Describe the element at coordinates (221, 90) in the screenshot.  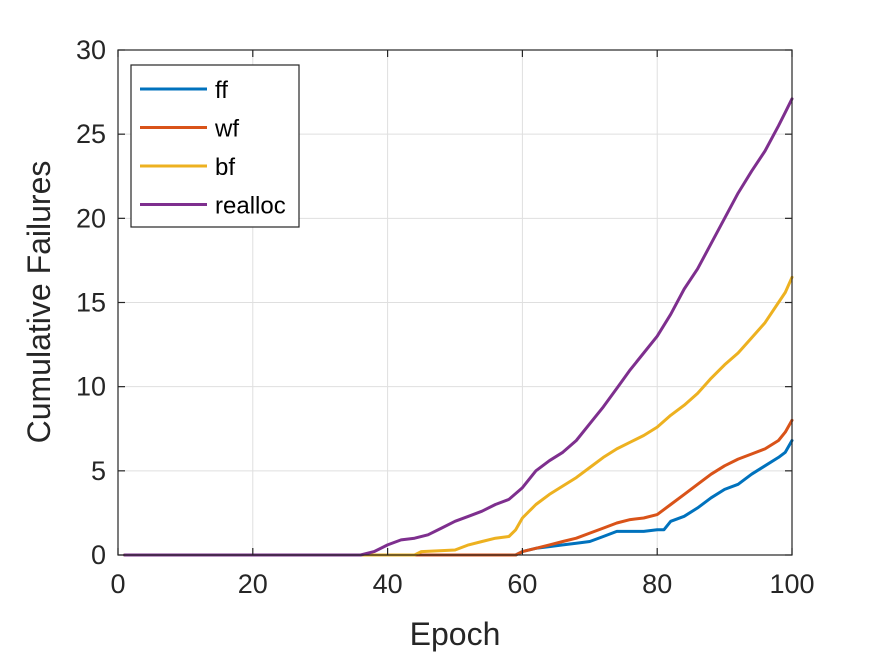
I see `legend-label-ff: ff` at that location.